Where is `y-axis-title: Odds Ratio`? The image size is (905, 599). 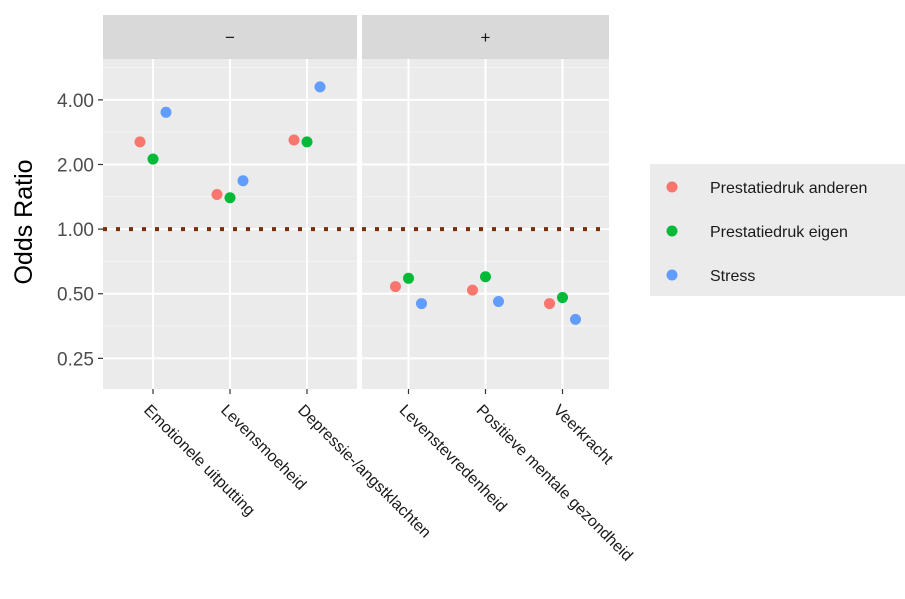 y-axis-title: Odds Ratio is located at coordinates (24, 221).